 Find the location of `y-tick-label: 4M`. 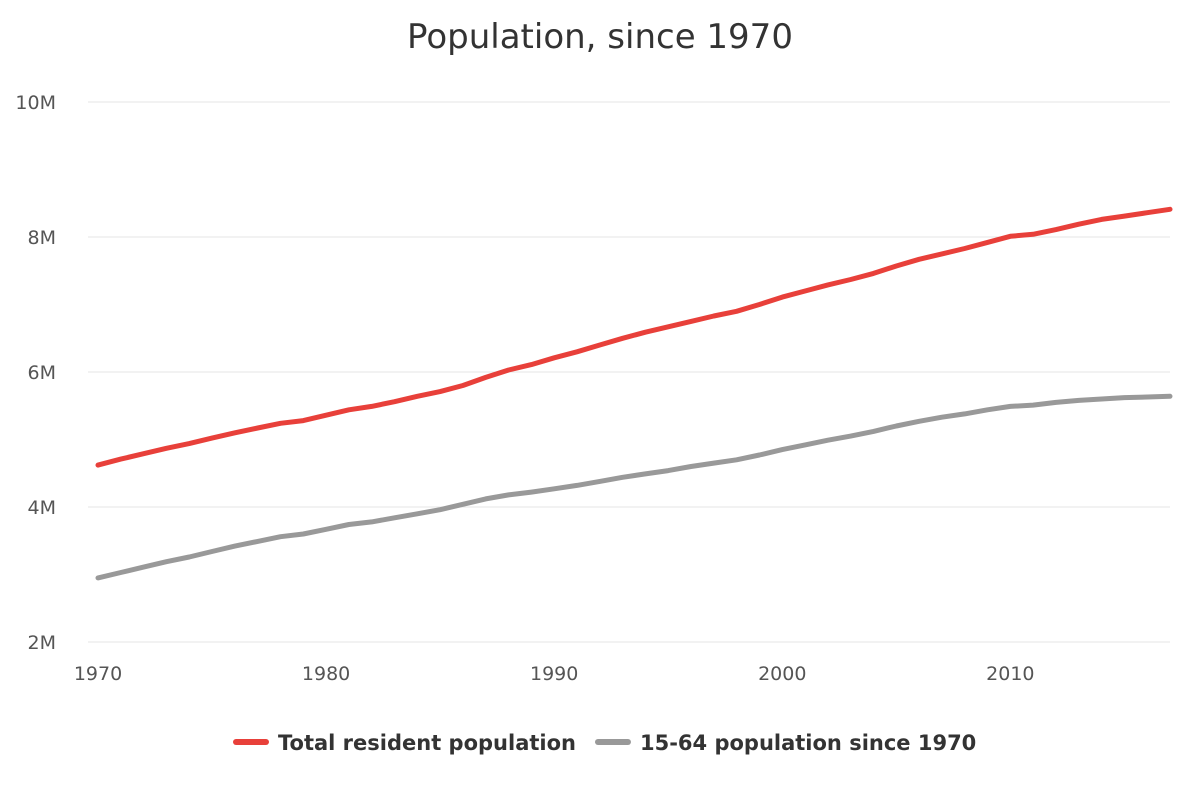

y-tick-label: 4M is located at coordinates (42, 508).